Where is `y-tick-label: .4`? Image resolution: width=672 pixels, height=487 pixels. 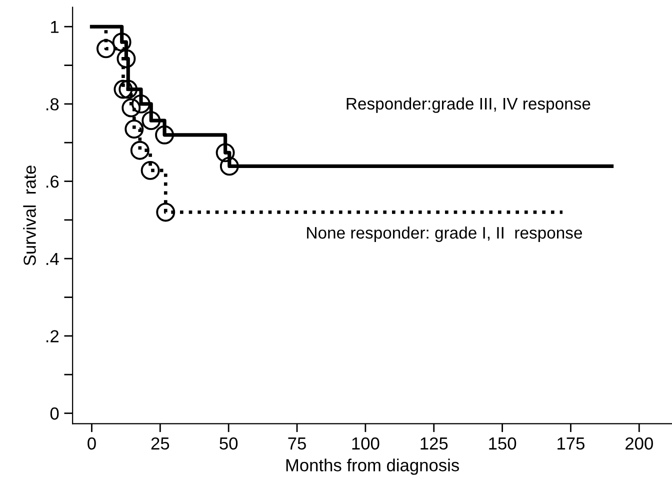 y-tick-label: .4 is located at coordinates (52, 258).